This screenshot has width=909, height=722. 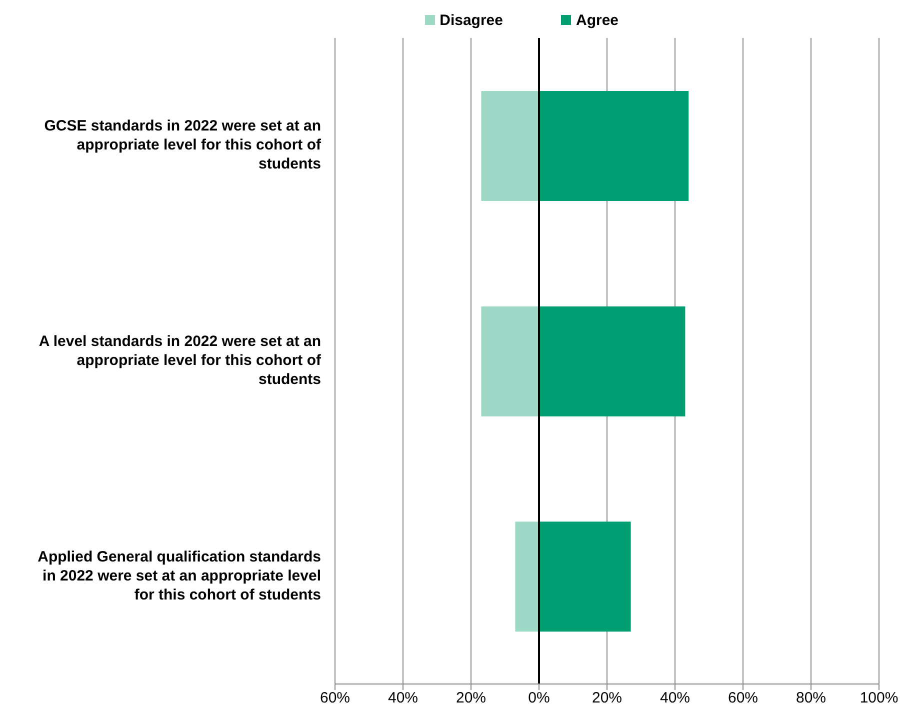 I want to click on y-tick-label: GCSE standards in 2022 were set at an appropriate level for this cohort of students, so click(x=183, y=145).